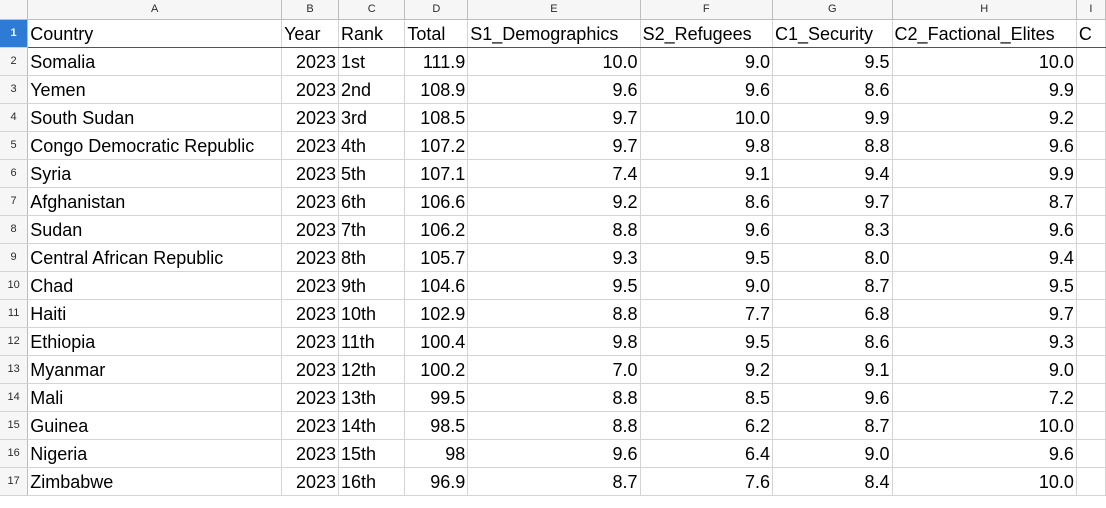 This screenshot has width=1106, height=508. Describe the element at coordinates (155, 481) in the screenshot. I see `cell-country: Zimbabwe` at that location.